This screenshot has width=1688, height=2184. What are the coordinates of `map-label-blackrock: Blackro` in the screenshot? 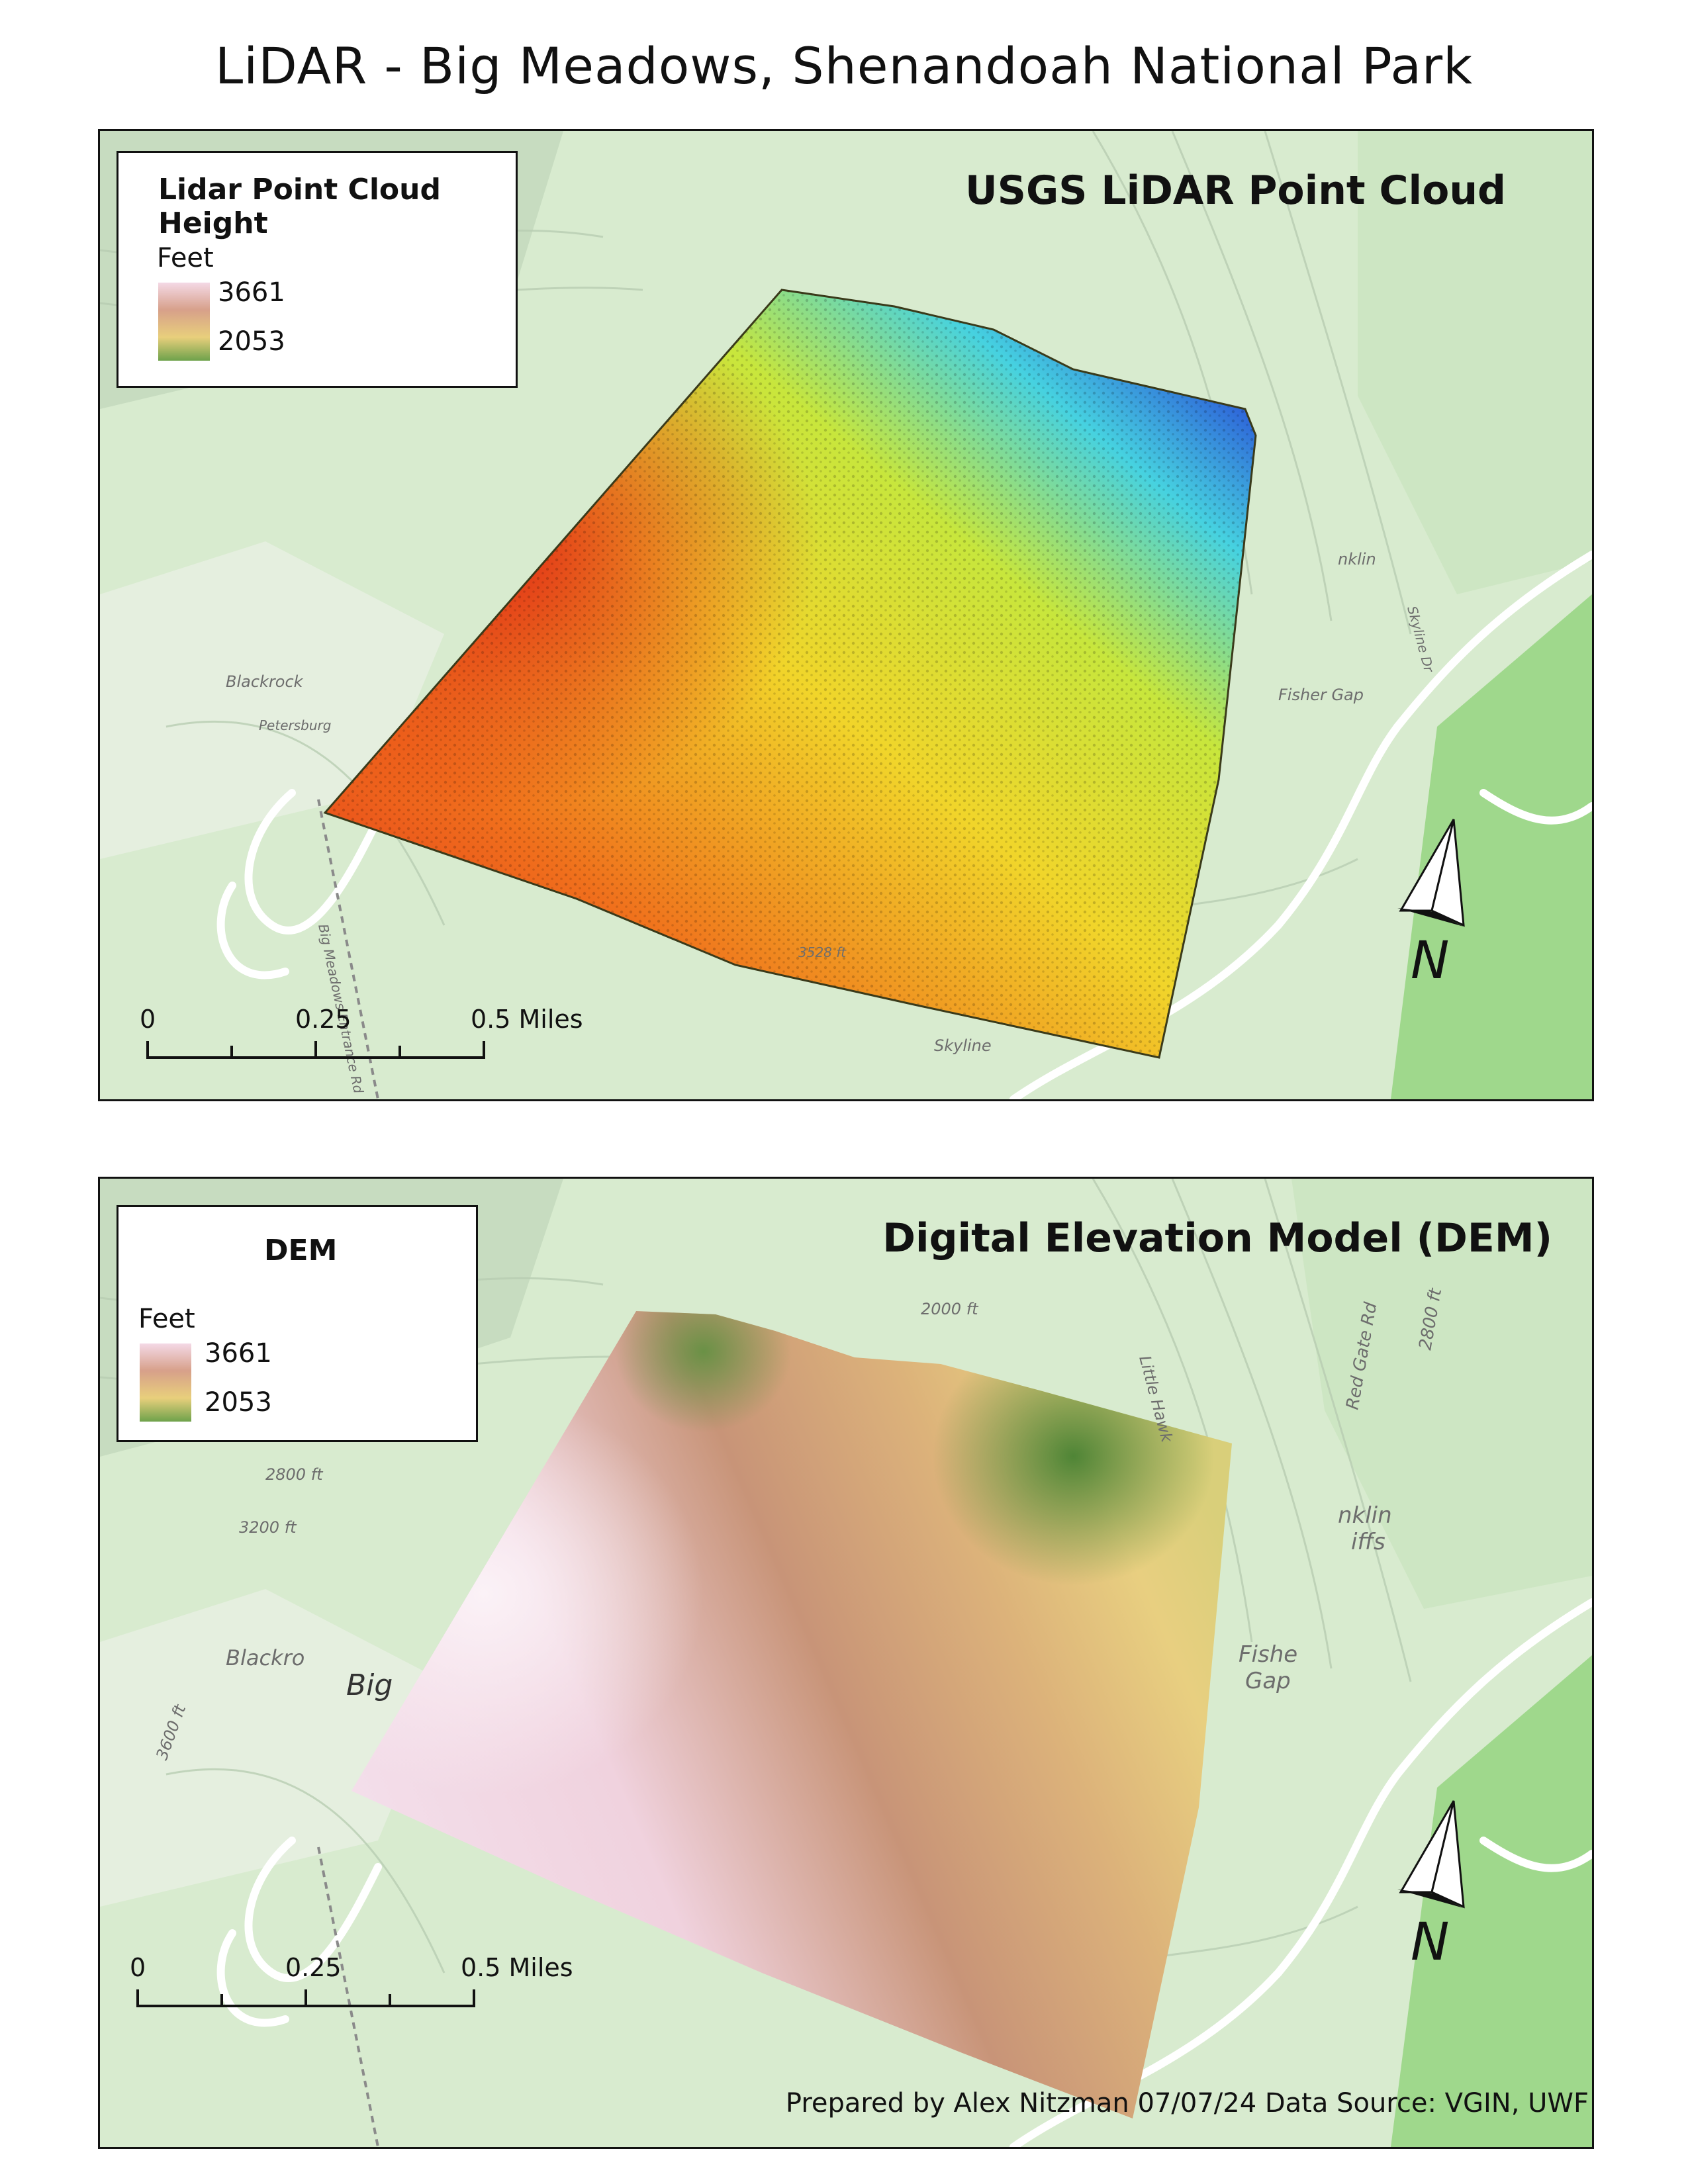 It's located at (265, 1658).